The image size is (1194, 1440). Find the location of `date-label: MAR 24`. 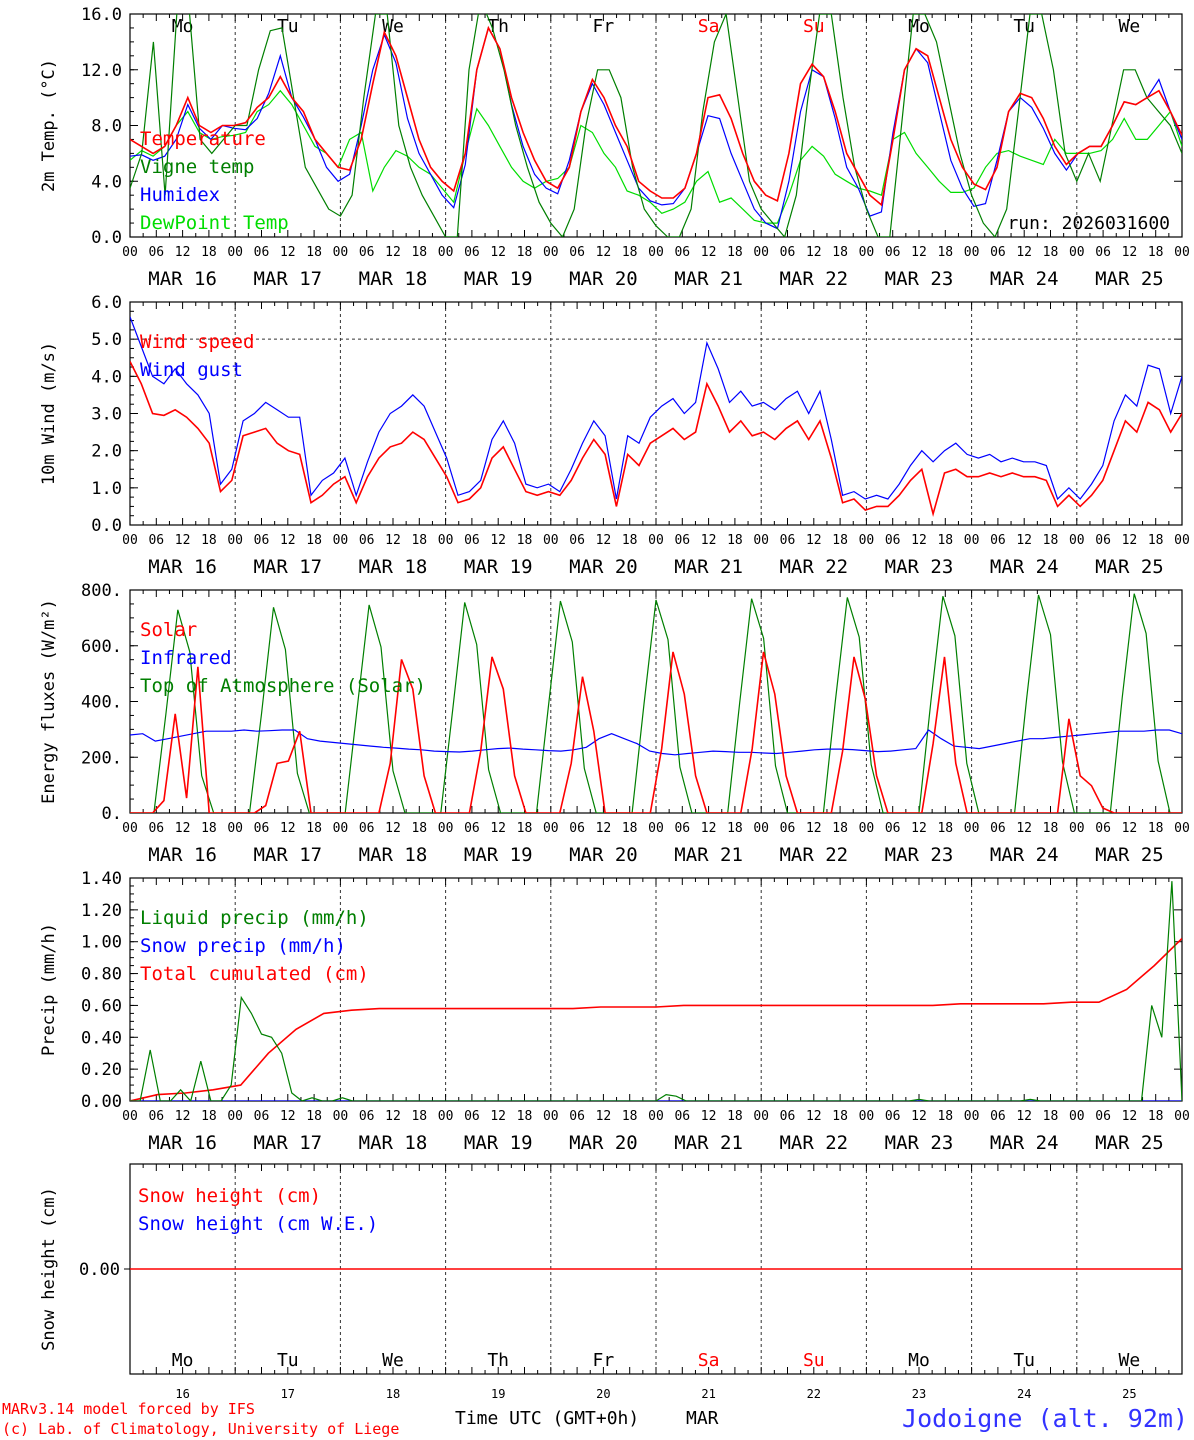

date-label: MAR 24 is located at coordinates (1024, 567).